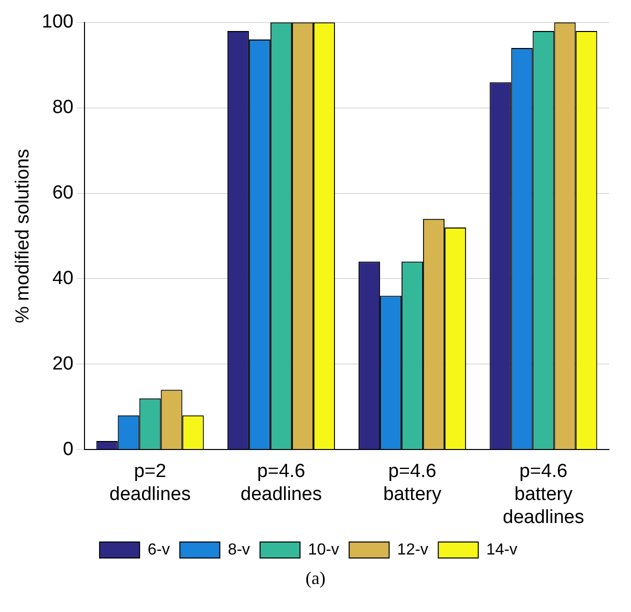 Image resolution: width=631 pixels, height=612 pixels. Describe the element at coordinates (63, 107) in the screenshot. I see `y-tick-label: 80` at that location.